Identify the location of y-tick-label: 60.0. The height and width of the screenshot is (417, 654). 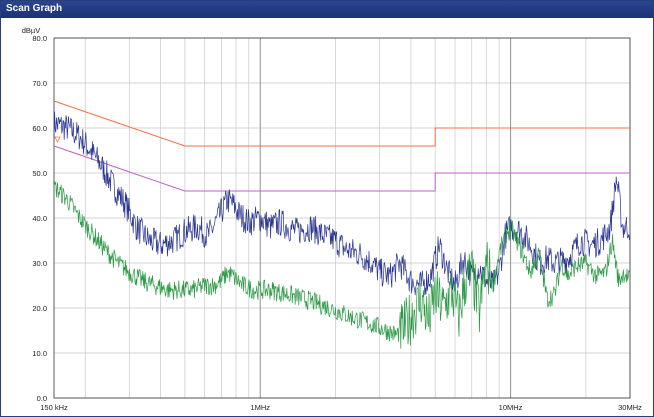
(39, 128).